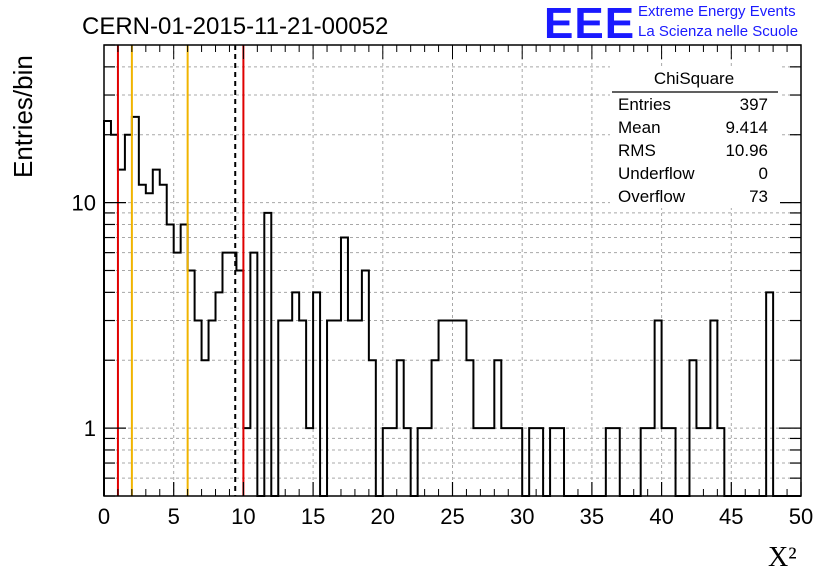 The image size is (836, 572). I want to click on x-tick-label: 40, so click(661, 516).